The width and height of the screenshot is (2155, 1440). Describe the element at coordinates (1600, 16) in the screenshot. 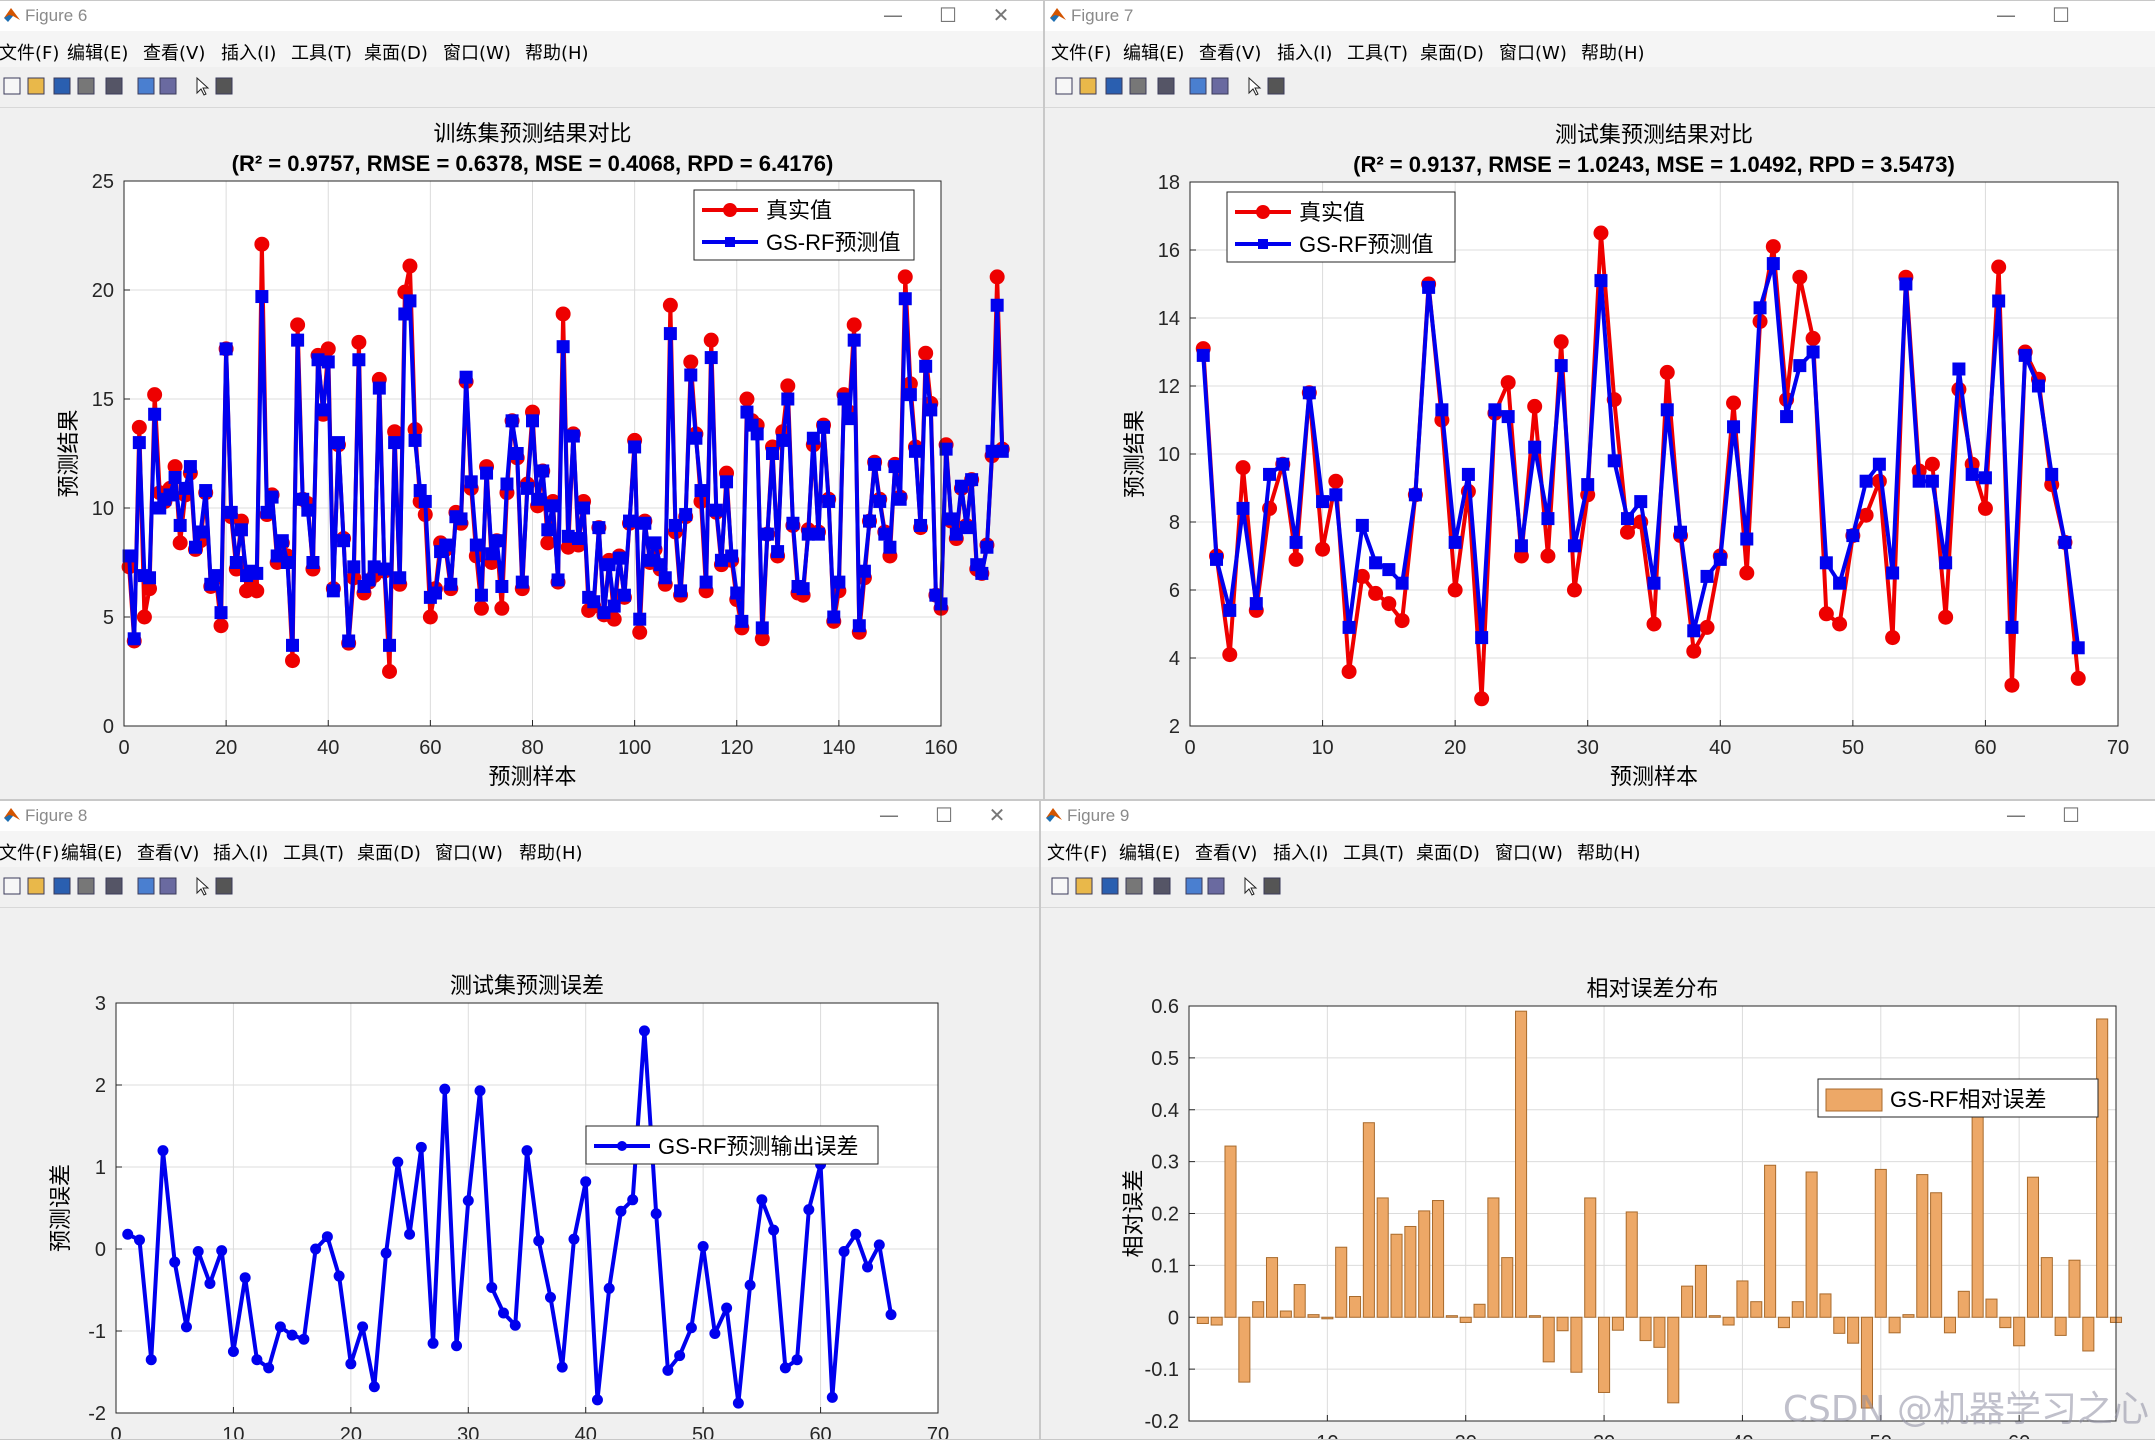

I see `title-bar: Figure 7 — ☐` at that location.